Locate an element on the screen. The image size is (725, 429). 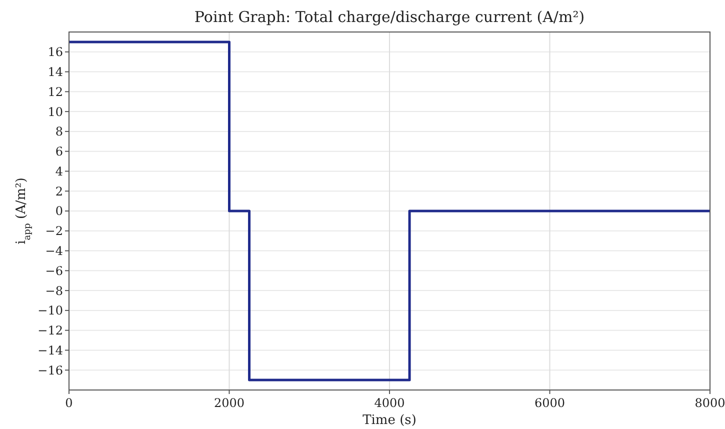
x-tick-label: 4000 is located at coordinates (389, 403).